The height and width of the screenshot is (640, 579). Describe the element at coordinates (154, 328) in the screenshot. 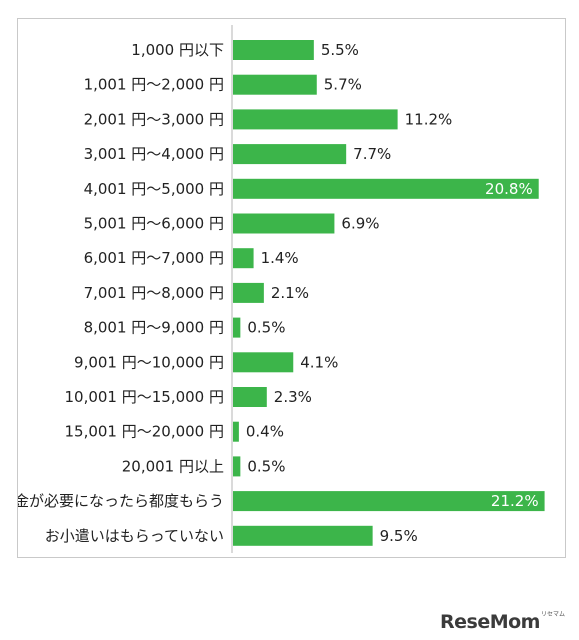

I see `category-label: 8,001 円〜9,000 円` at that location.